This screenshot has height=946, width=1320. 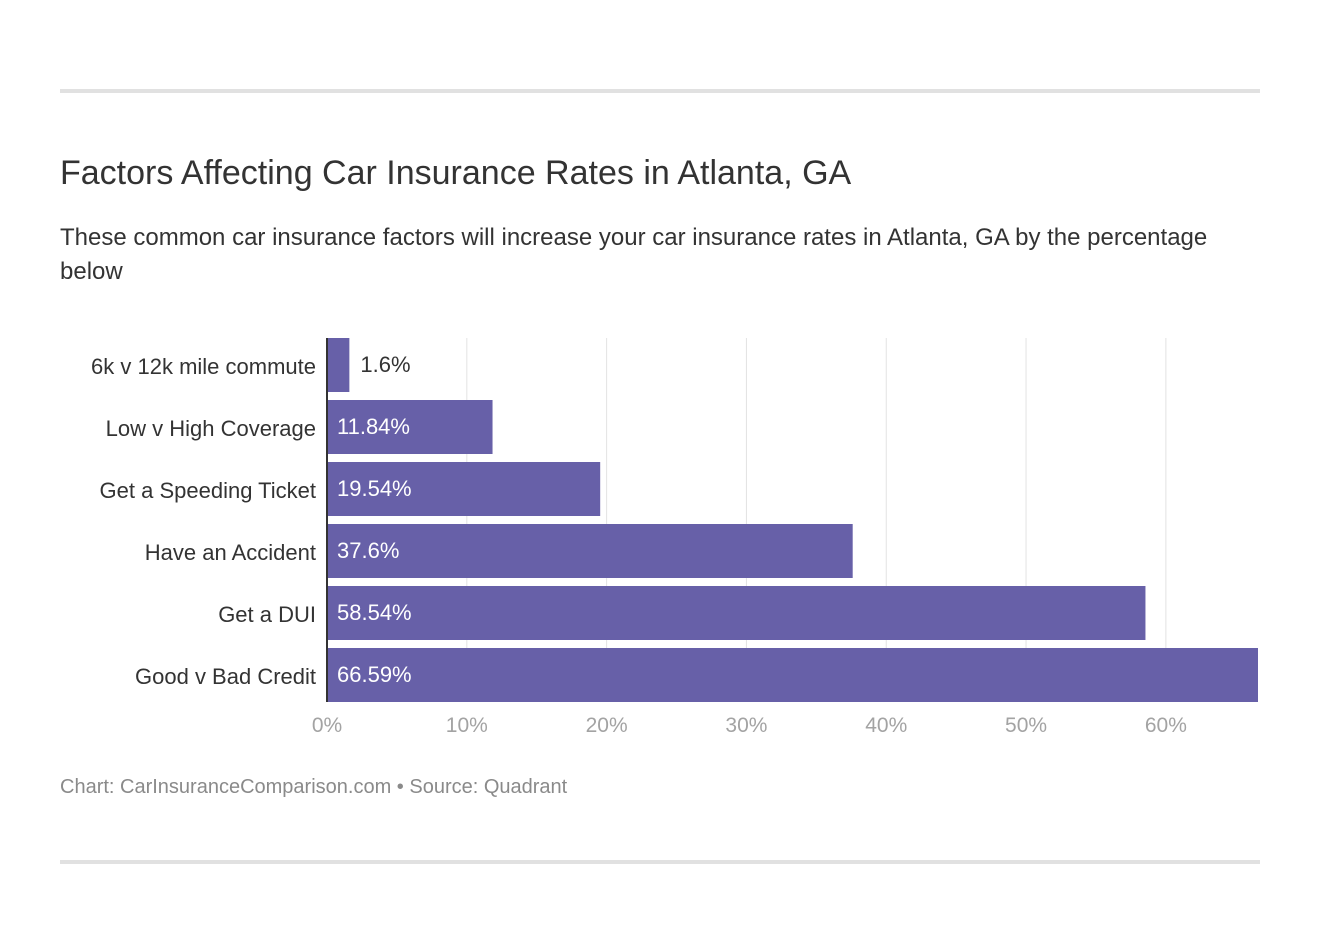 What do you see at coordinates (607, 725) in the screenshot?
I see `x-tick-label: 20%` at bounding box center [607, 725].